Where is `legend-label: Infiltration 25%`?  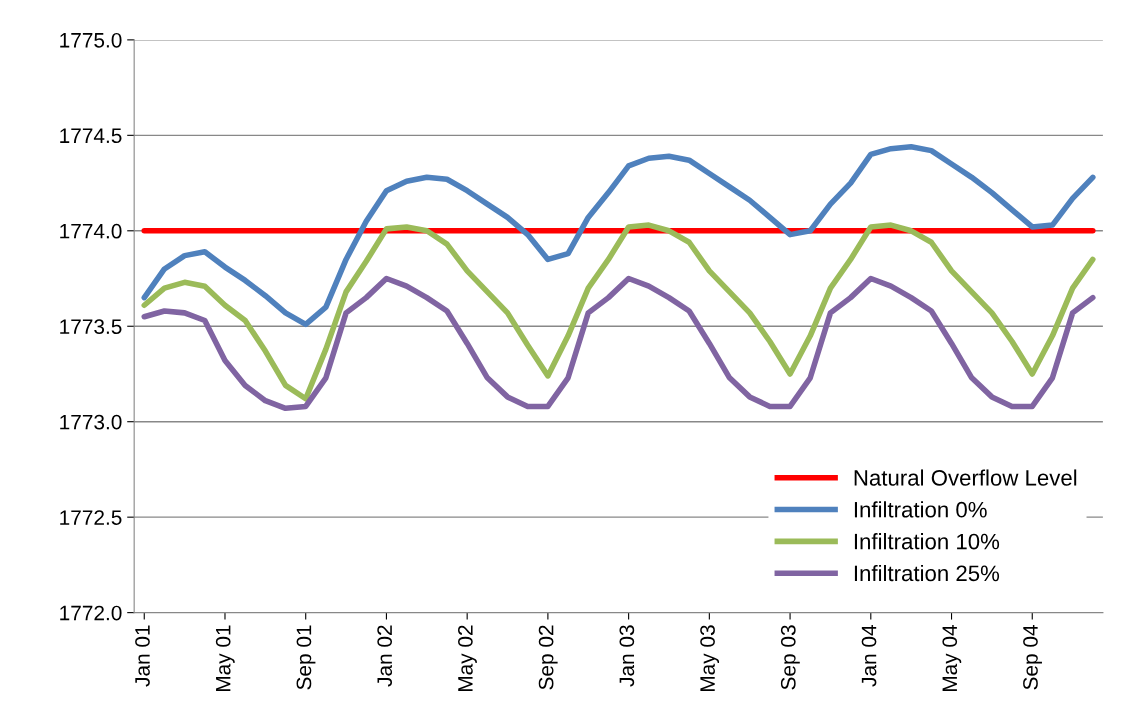
legend-label: Infiltration 25% is located at coordinates (927, 573).